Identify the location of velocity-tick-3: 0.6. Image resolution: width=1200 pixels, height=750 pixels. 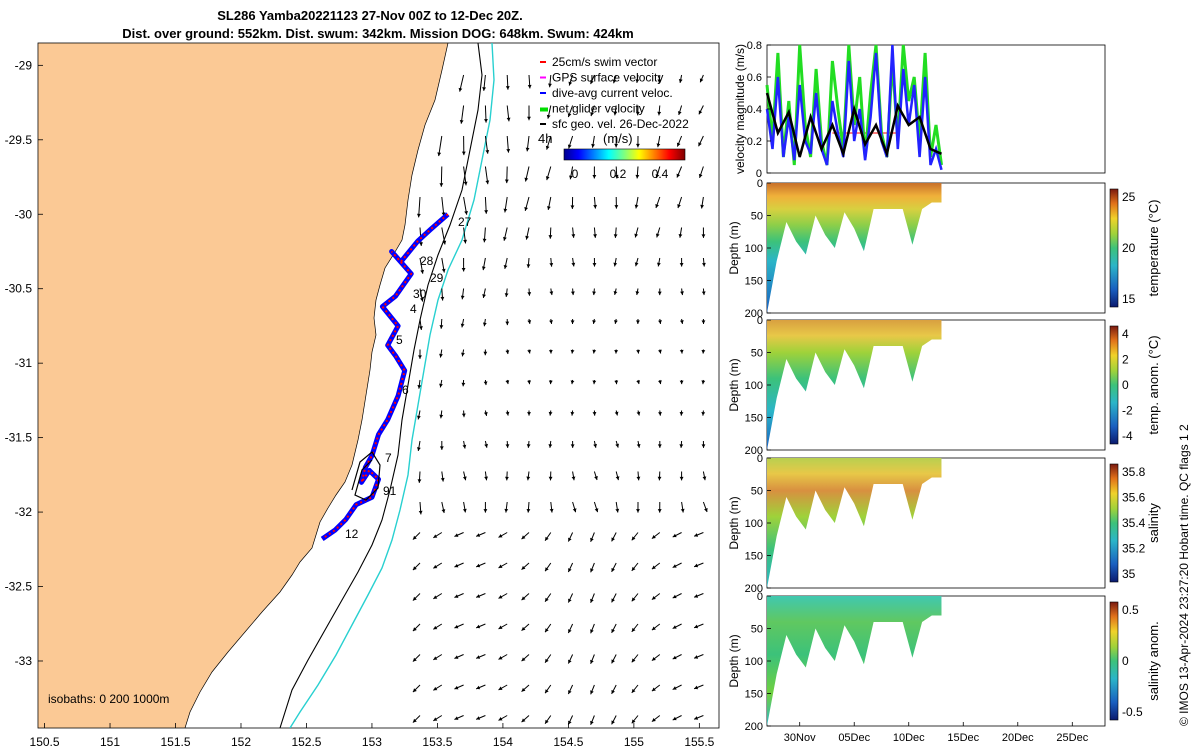
(754, 78).